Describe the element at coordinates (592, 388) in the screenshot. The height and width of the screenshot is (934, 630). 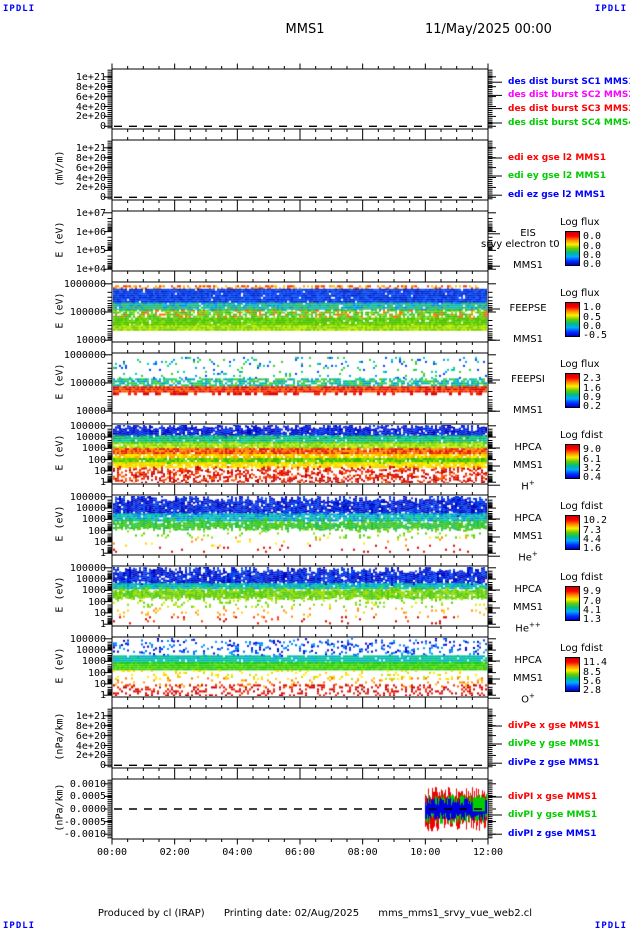
I see `panel-5-feeps-ion-colorbar-tick: 1.6` at that location.